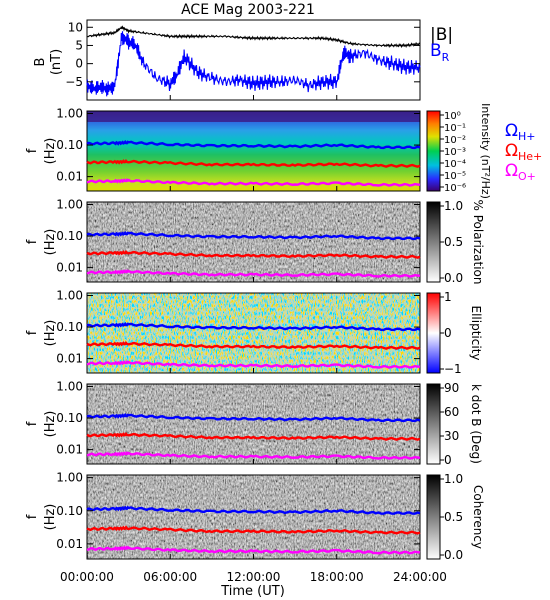 This screenshot has height=600, width=550. What do you see at coordinates (455, 140) in the screenshot?
I see `colorbar-tick-label: 10⁻²` at bounding box center [455, 140].